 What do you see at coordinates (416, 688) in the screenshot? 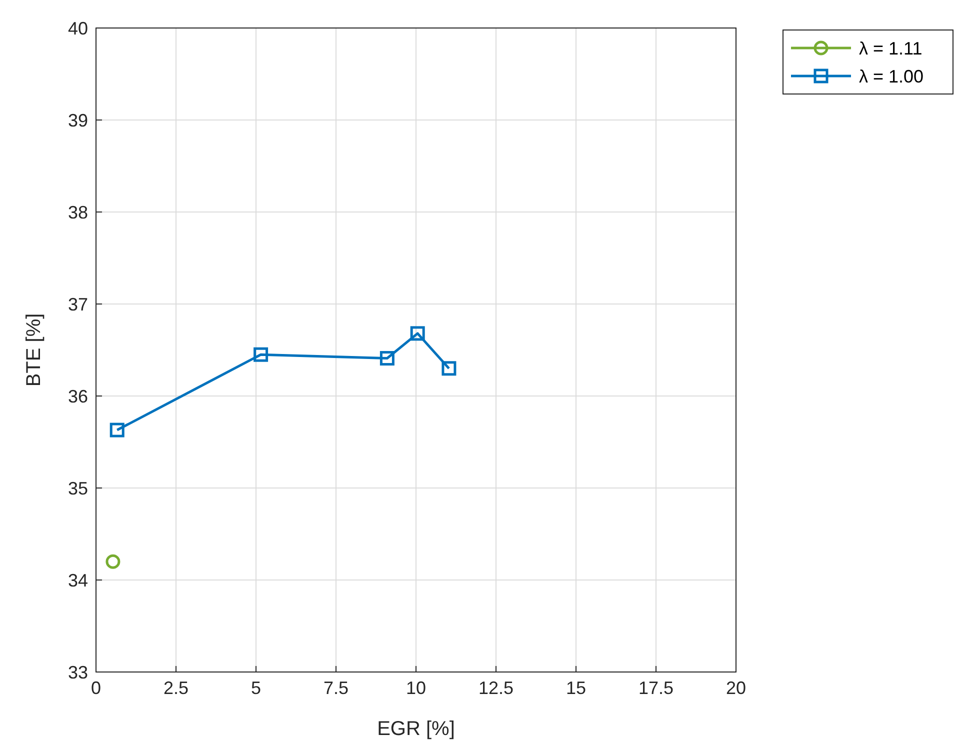
I see `x-tick-label: 10` at bounding box center [416, 688].